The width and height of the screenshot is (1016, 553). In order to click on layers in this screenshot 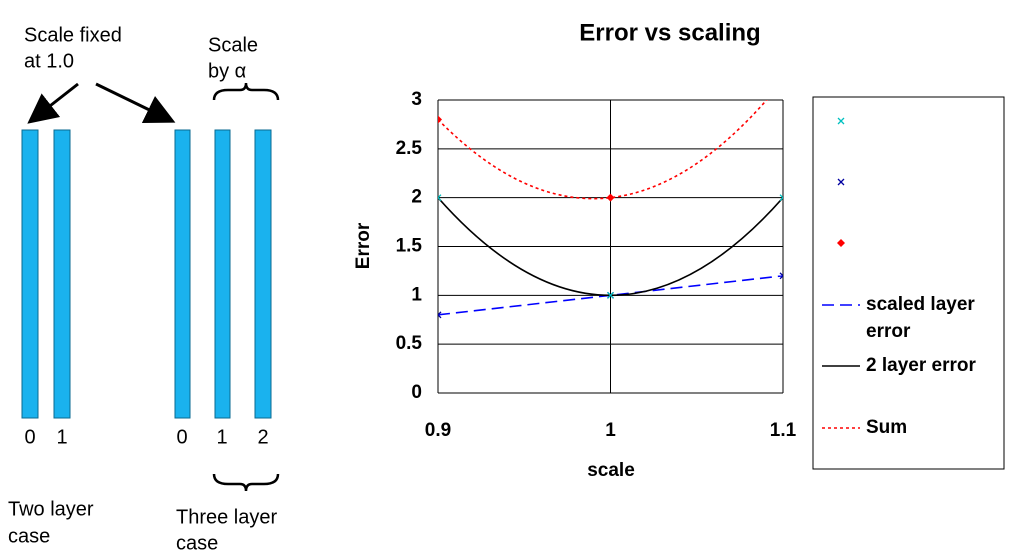, I will do `click(146, 274)`.